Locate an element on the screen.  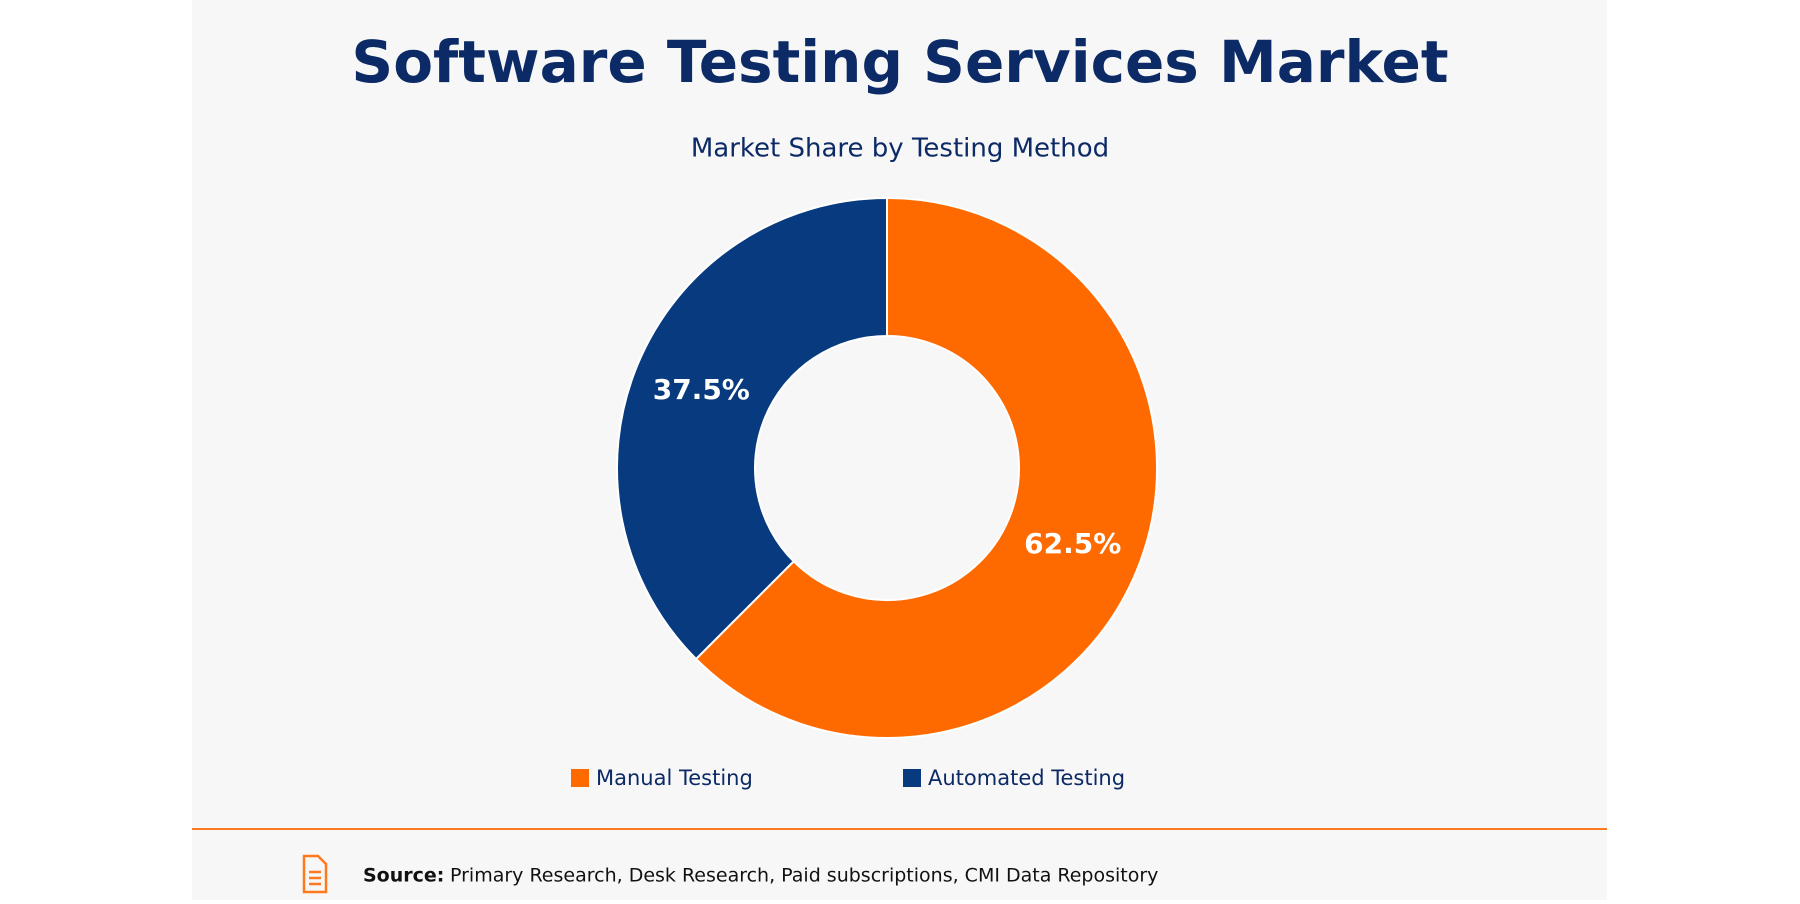
legend-label: Manual Testing is located at coordinates (674, 778).